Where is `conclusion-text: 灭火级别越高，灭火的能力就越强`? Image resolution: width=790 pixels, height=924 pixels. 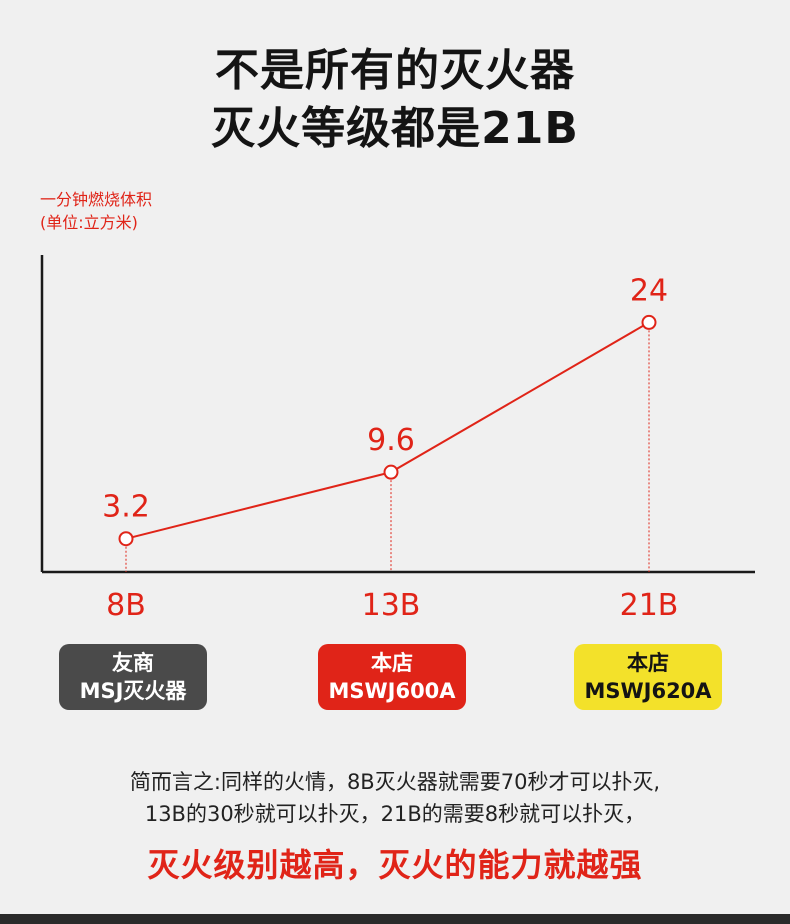
conclusion-text: 灭火级别越高，灭火的能力就越强 is located at coordinates (395, 865).